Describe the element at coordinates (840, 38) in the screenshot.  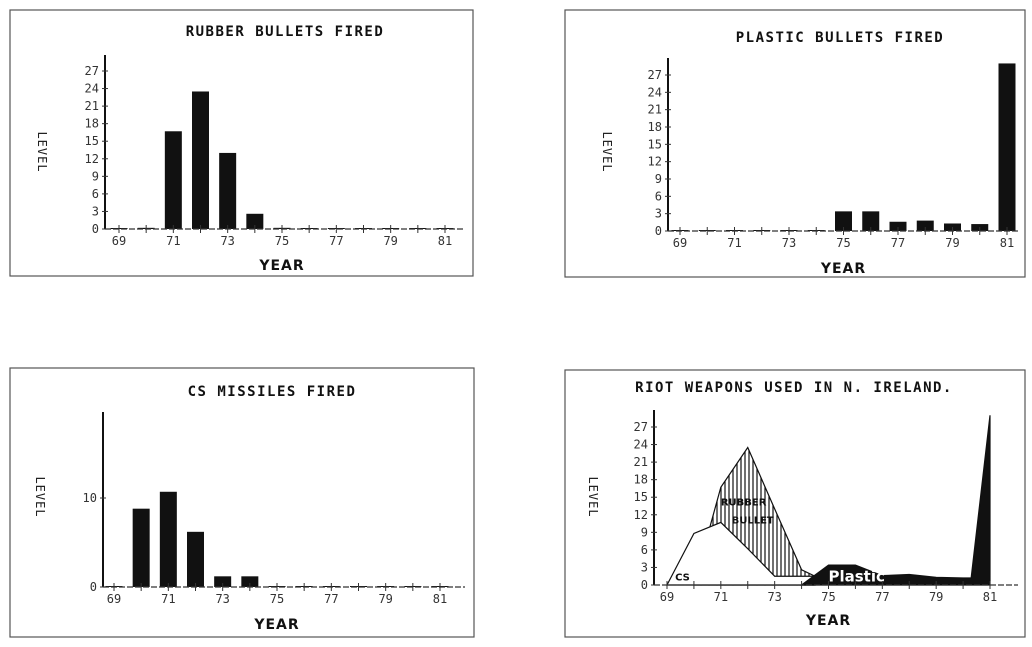
I see `chart-title: PLASTIC BULLETS FIRED` at that location.